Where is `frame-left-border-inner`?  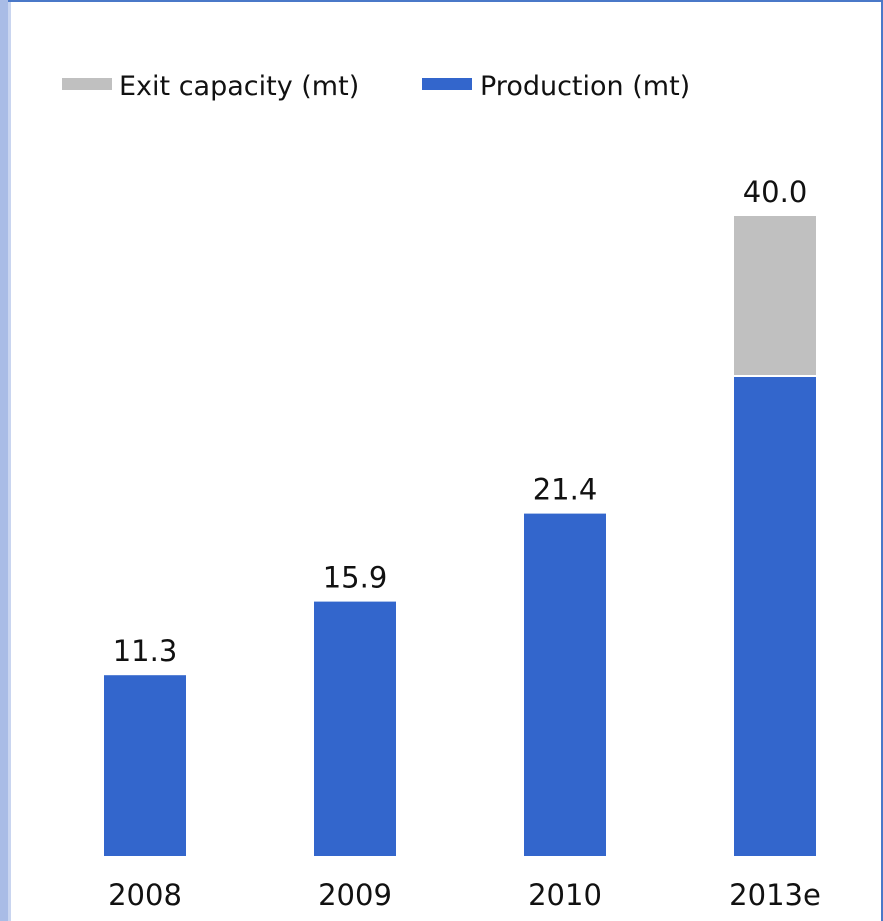 frame-left-border-inner is located at coordinates (9, 460).